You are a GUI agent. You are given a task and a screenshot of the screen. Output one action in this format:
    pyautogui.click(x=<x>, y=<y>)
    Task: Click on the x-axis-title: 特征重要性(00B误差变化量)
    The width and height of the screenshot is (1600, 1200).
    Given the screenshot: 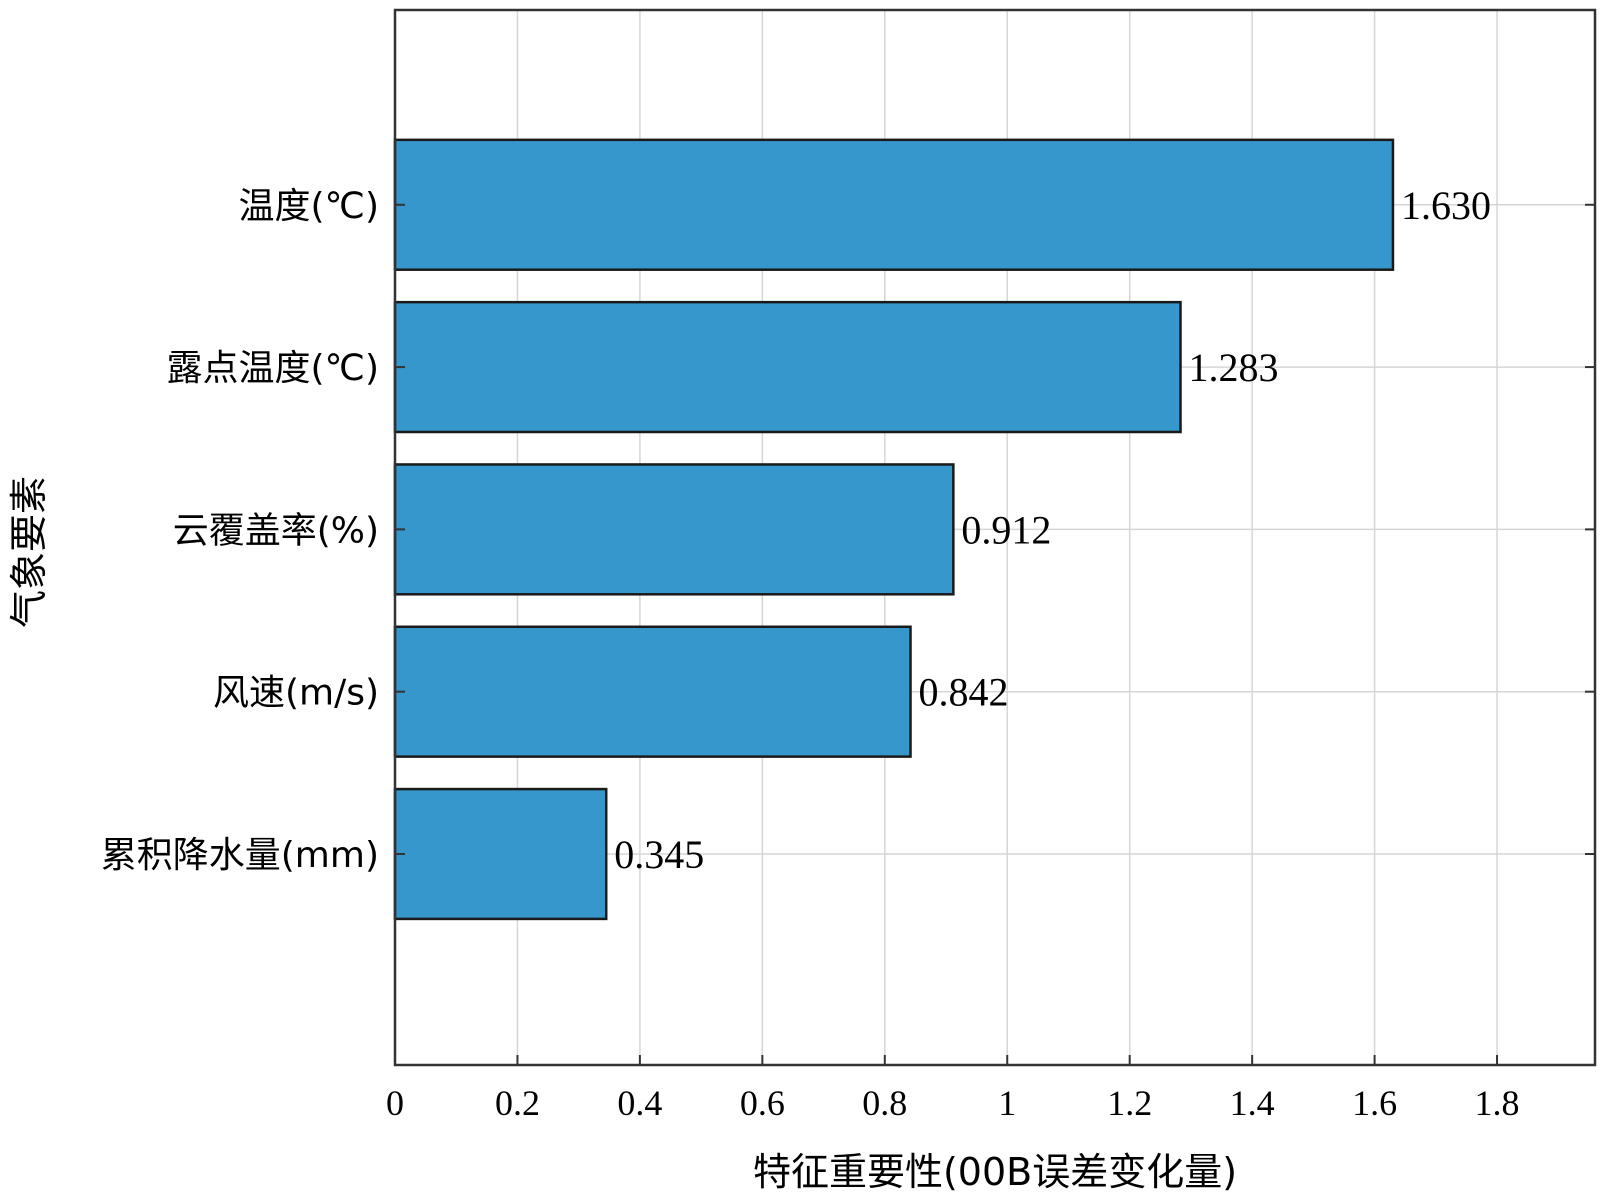 What is the action you would take?
    pyautogui.click(x=995, y=1172)
    